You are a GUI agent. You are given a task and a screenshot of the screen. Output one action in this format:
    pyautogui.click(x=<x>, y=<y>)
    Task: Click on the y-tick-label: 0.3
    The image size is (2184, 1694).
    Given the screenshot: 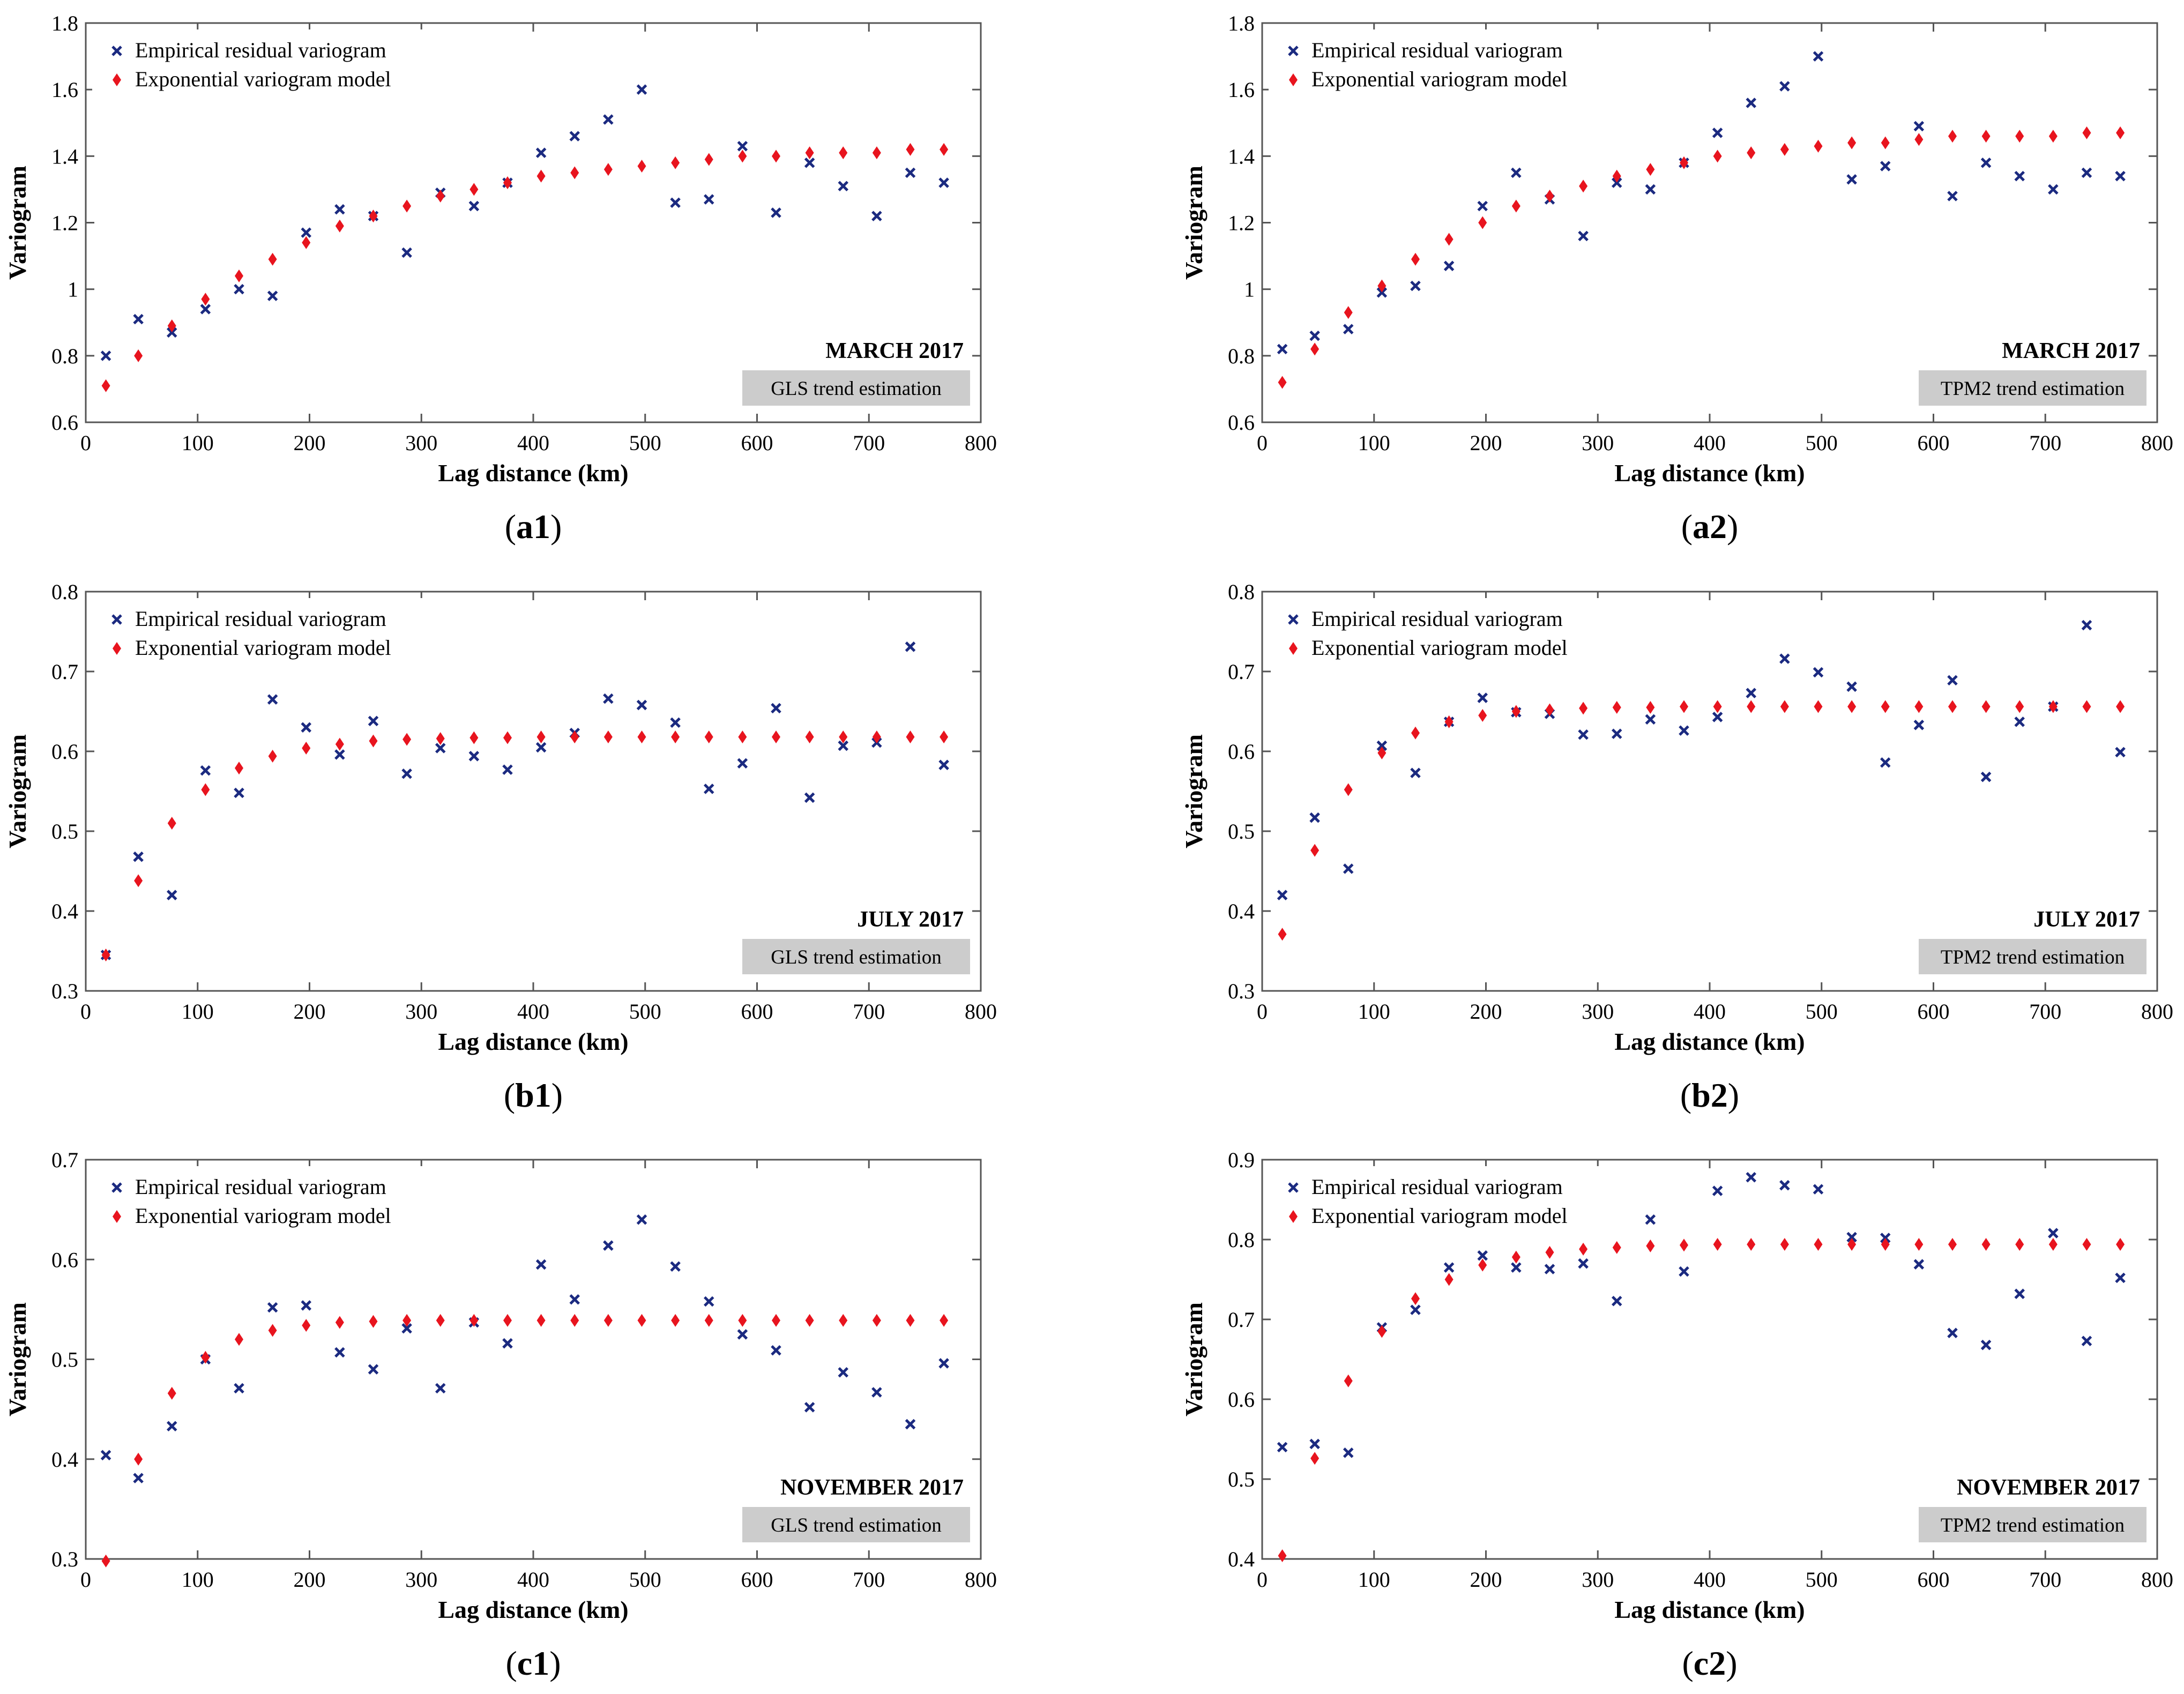 What is the action you would take?
    pyautogui.click(x=64, y=991)
    